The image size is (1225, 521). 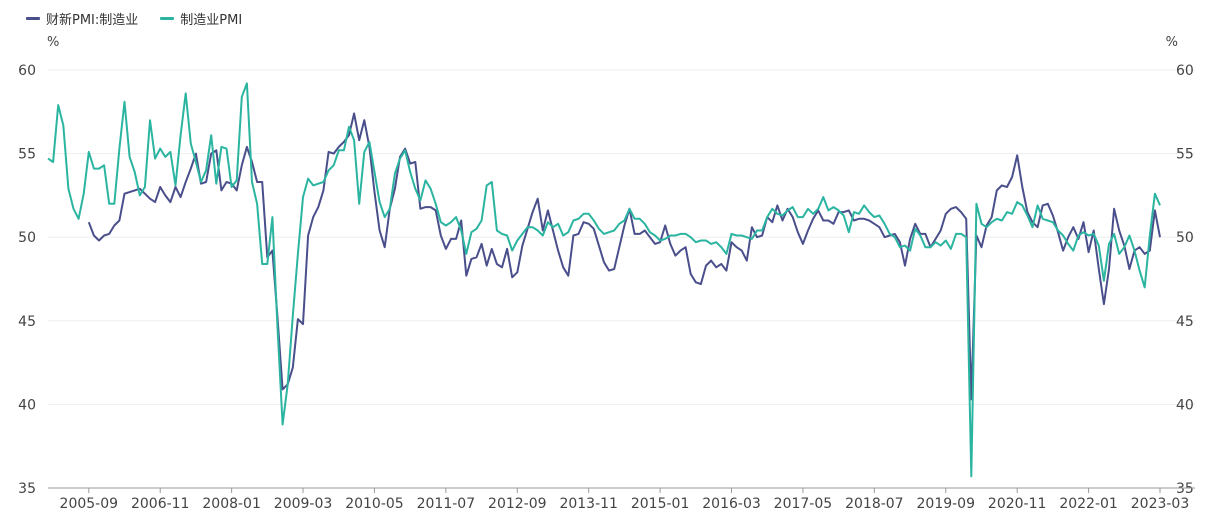 What do you see at coordinates (27, 155) in the screenshot?
I see `y-tick-left: 55` at bounding box center [27, 155].